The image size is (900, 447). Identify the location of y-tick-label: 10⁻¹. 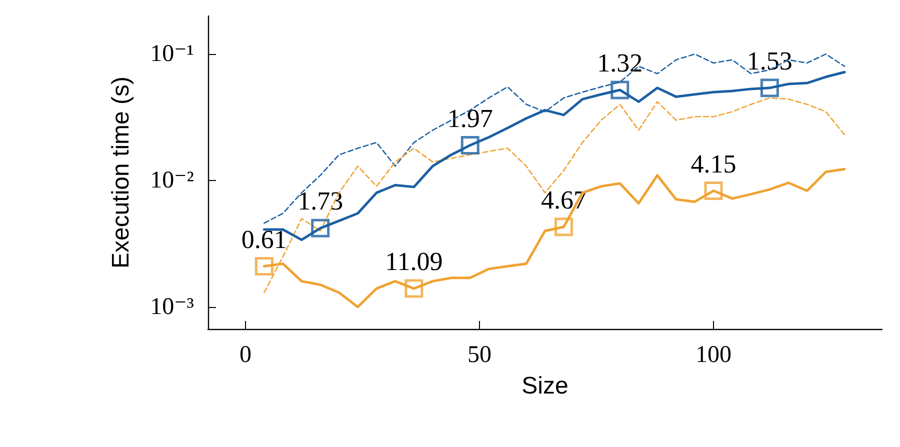
(172, 54).